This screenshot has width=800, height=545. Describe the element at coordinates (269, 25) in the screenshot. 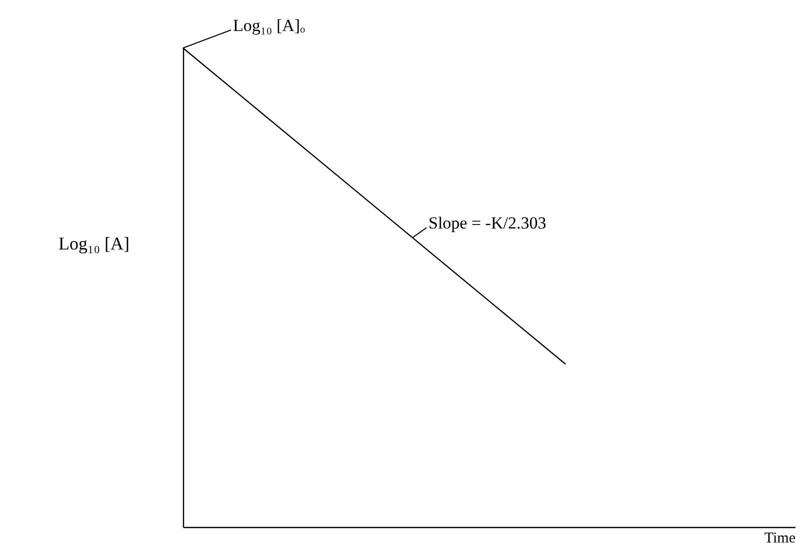

I see `text: Log₁₀ [A]ₒ` at that location.